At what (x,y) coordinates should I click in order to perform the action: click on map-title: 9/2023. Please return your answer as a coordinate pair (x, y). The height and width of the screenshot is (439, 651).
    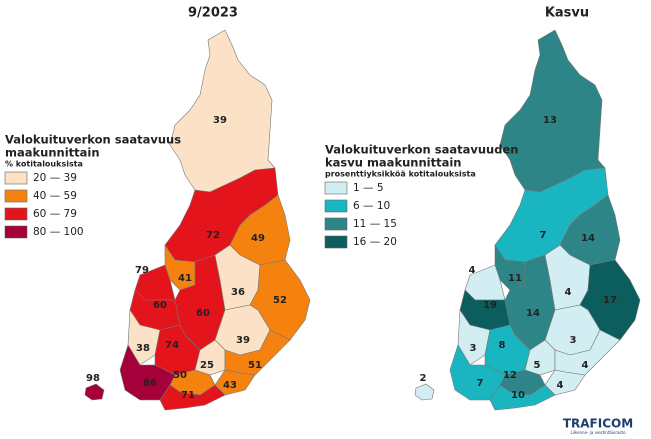
    Looking at the image, I should click on (213, 13).